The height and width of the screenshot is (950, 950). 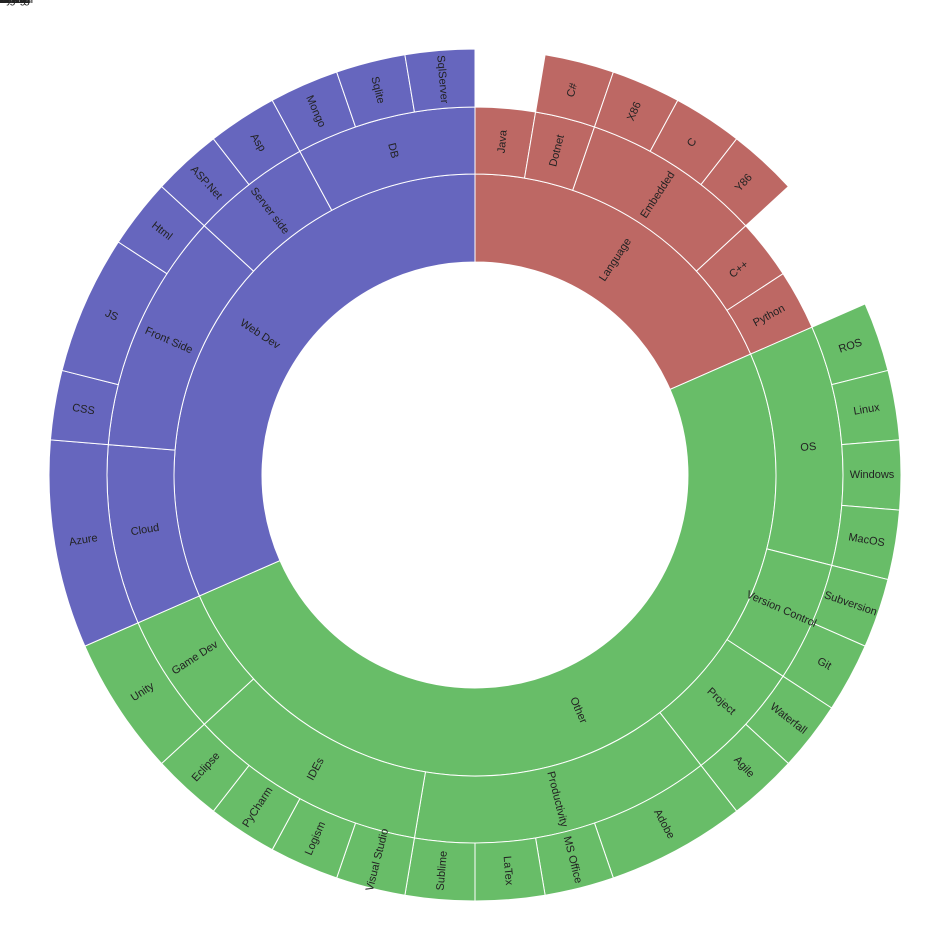 I want to click on label-gatsbyjs-d4: GatsbyJs, so click(x=11, y=3).